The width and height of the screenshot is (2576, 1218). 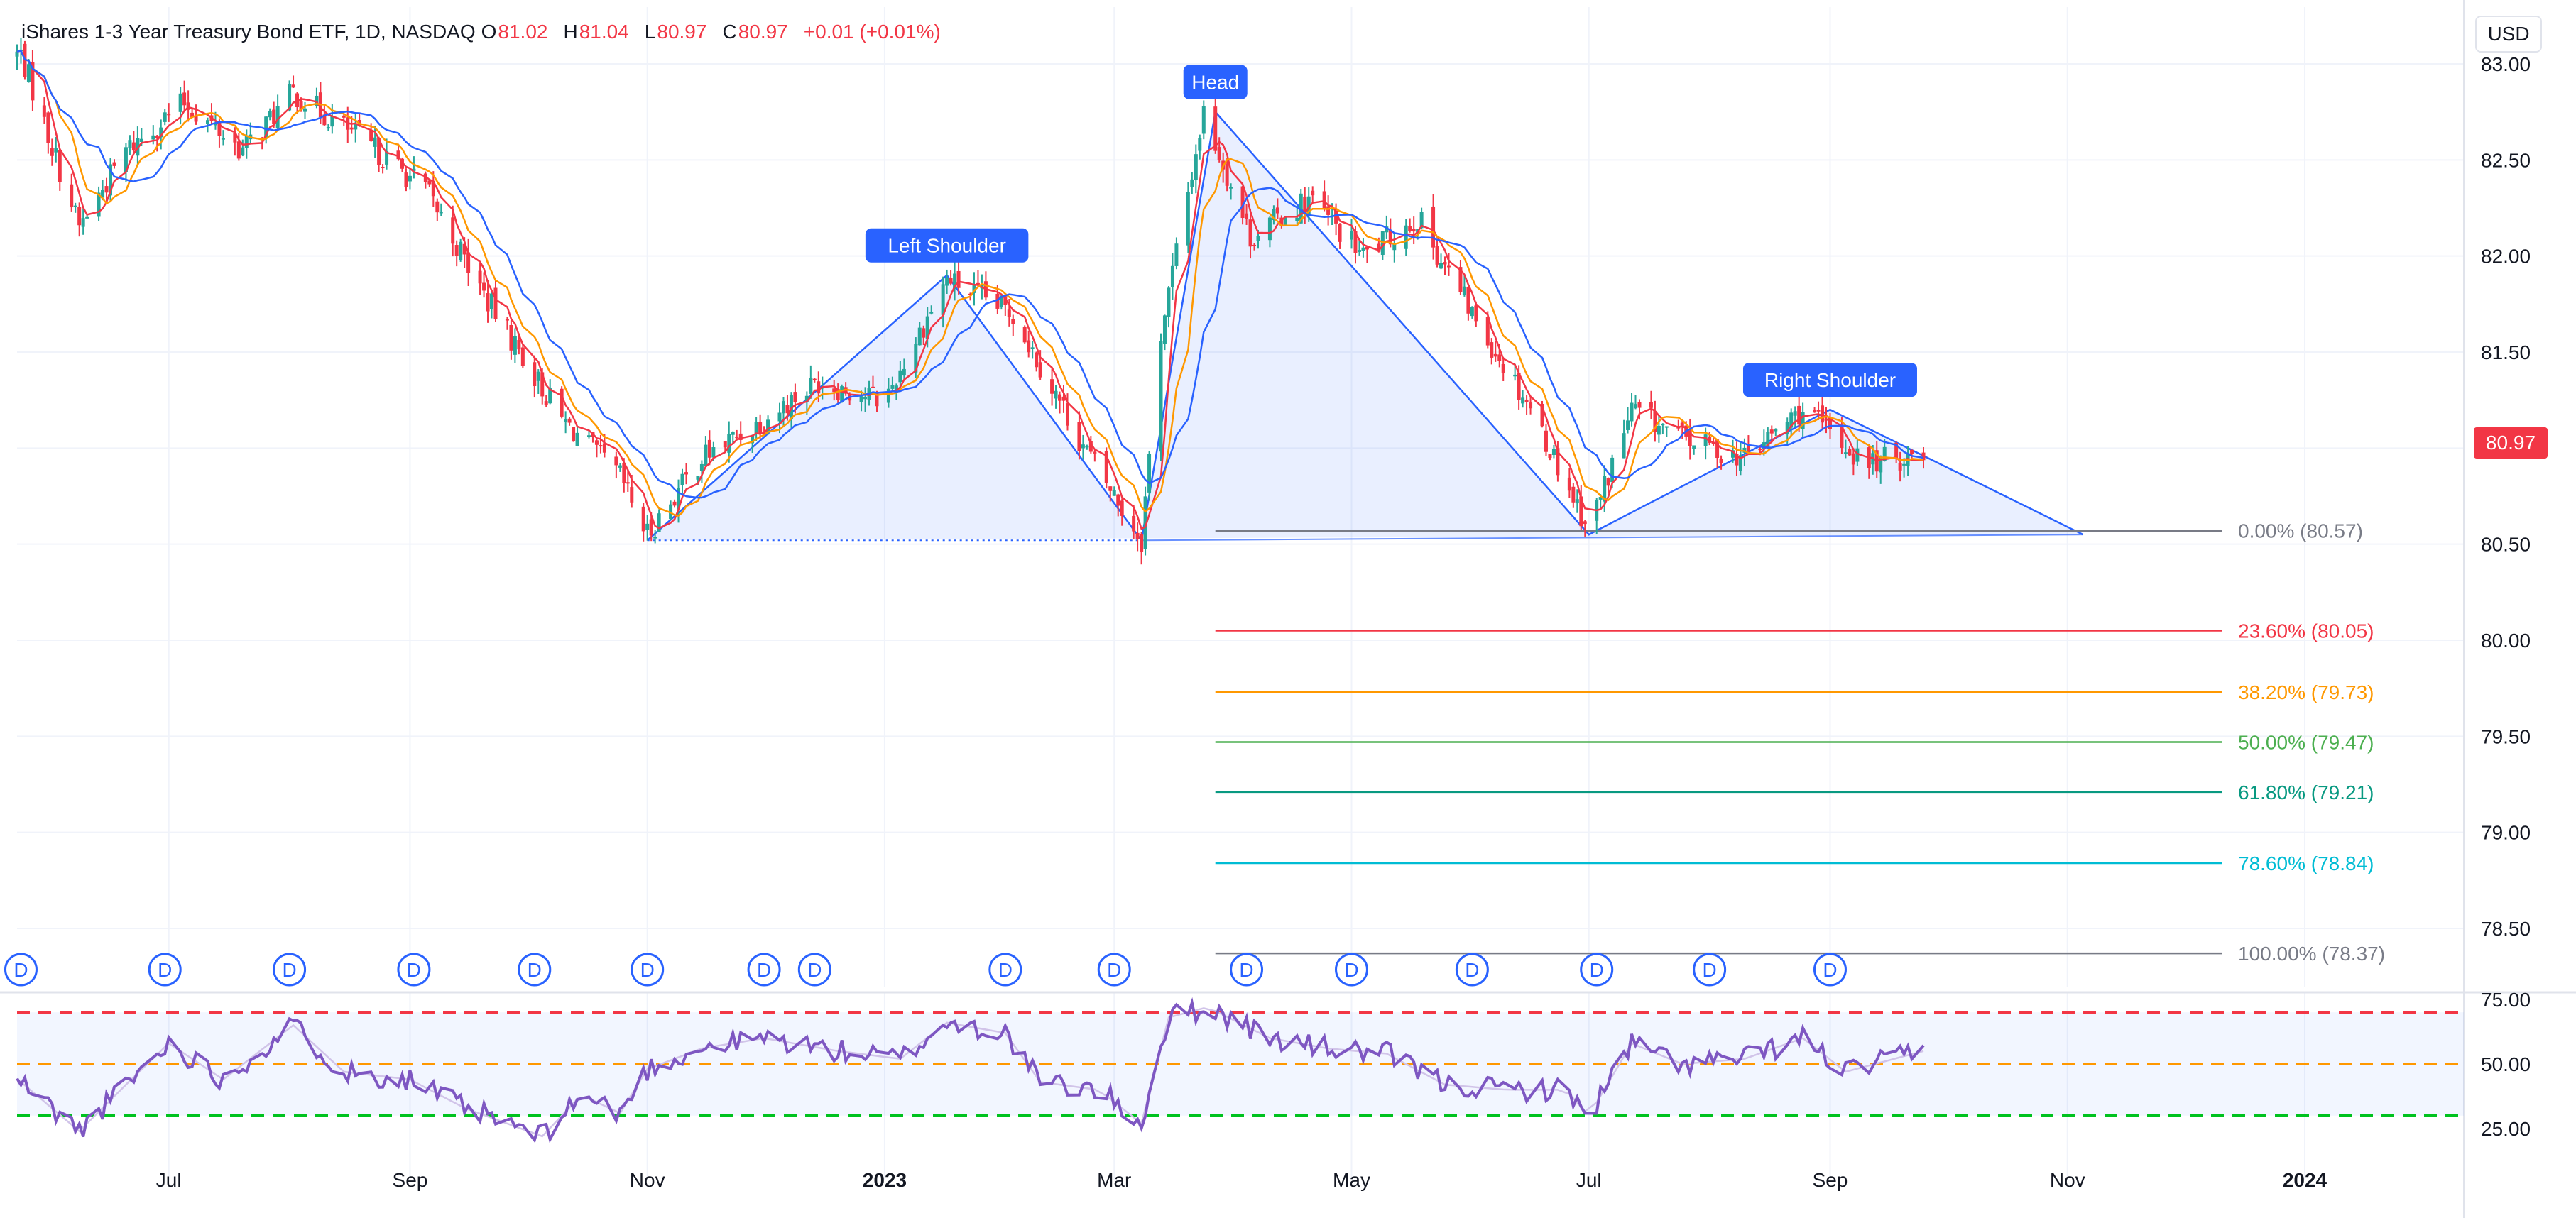 I want to click on price-axis-tick: 79.00, so click(x=2506, y=833).